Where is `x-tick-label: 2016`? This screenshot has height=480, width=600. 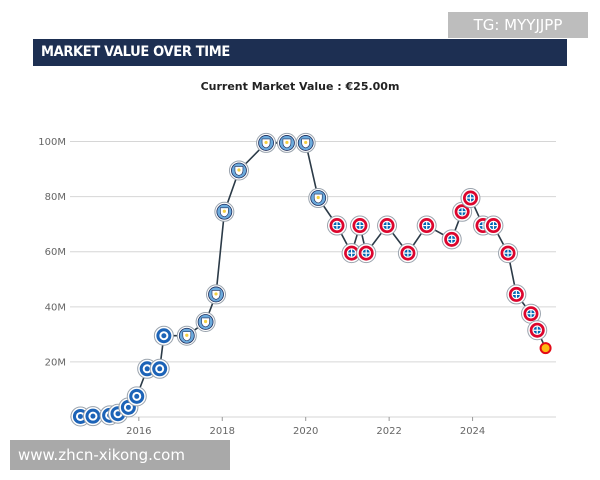
x-tick-label: 2016 is located at coordinates (138, 431).